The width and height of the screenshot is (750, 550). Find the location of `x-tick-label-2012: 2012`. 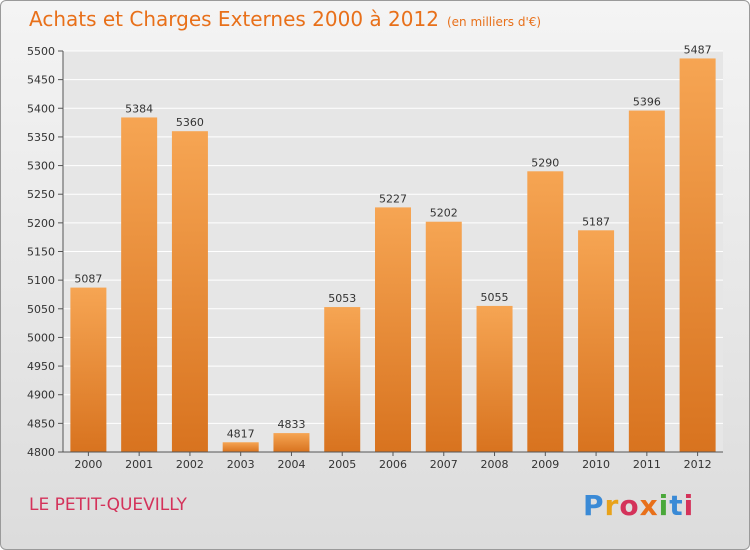

x-tick-label-2012: 2012 is located at coordinates (698, 464).